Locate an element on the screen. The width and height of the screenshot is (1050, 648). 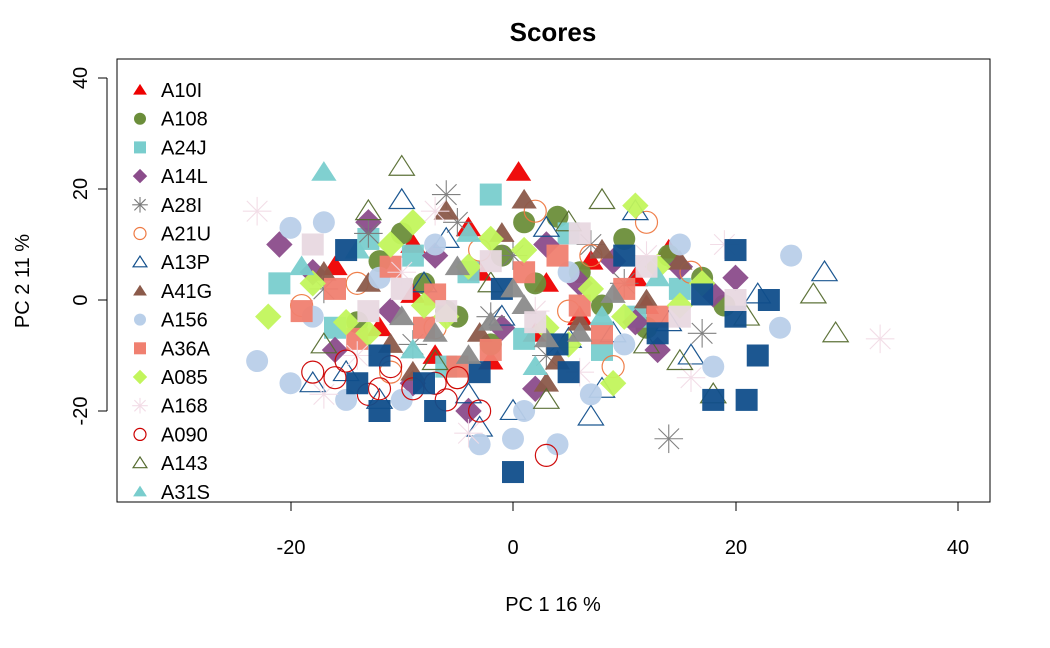
legend-label: A156 is located at coordinates (184, 321).